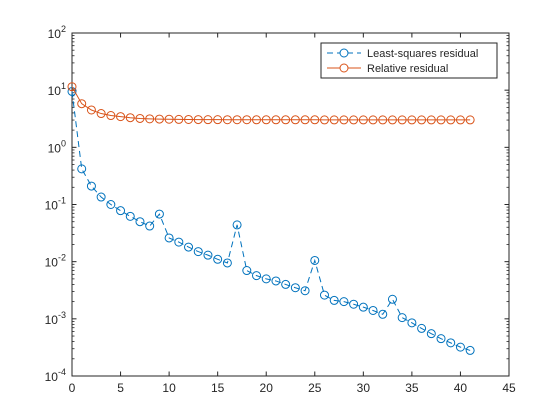 This screenshot has height=420, width=560. I want to click on x-tick-label: 30, so click(364, 388).